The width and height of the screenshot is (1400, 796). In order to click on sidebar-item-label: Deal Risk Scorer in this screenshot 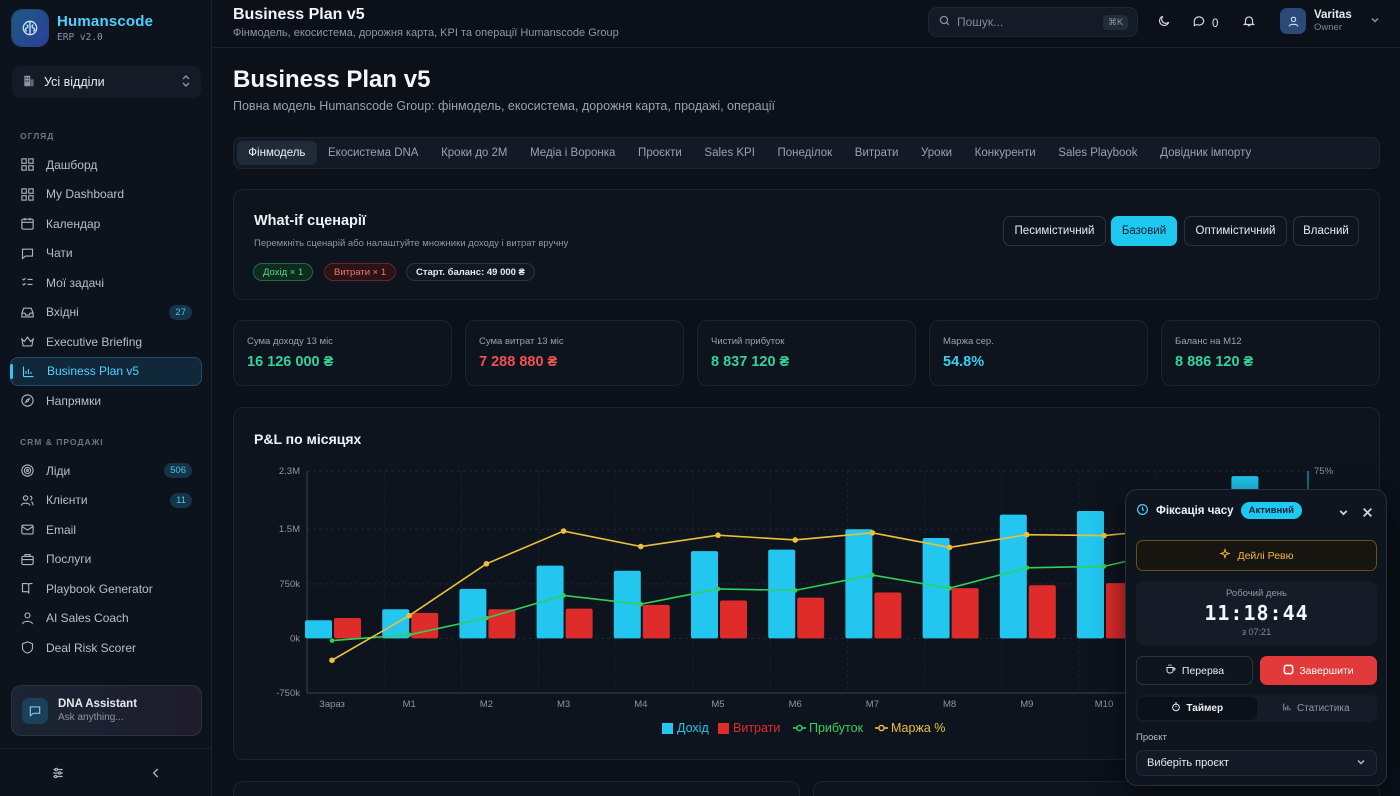, I will do `click(91, 647)`.